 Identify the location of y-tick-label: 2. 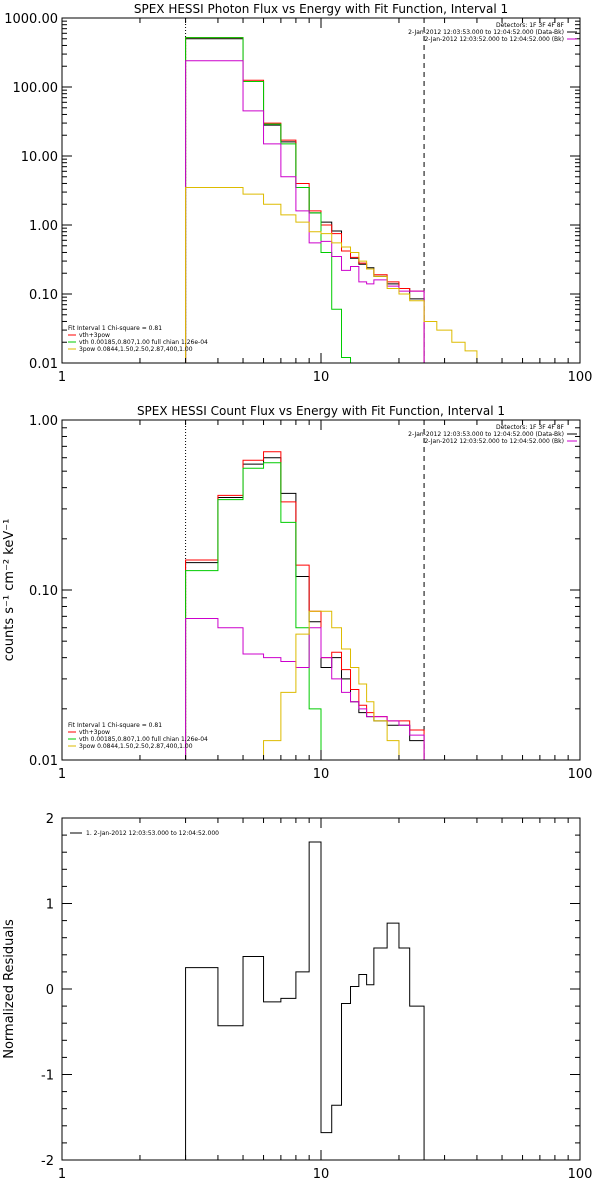
(50, 819).